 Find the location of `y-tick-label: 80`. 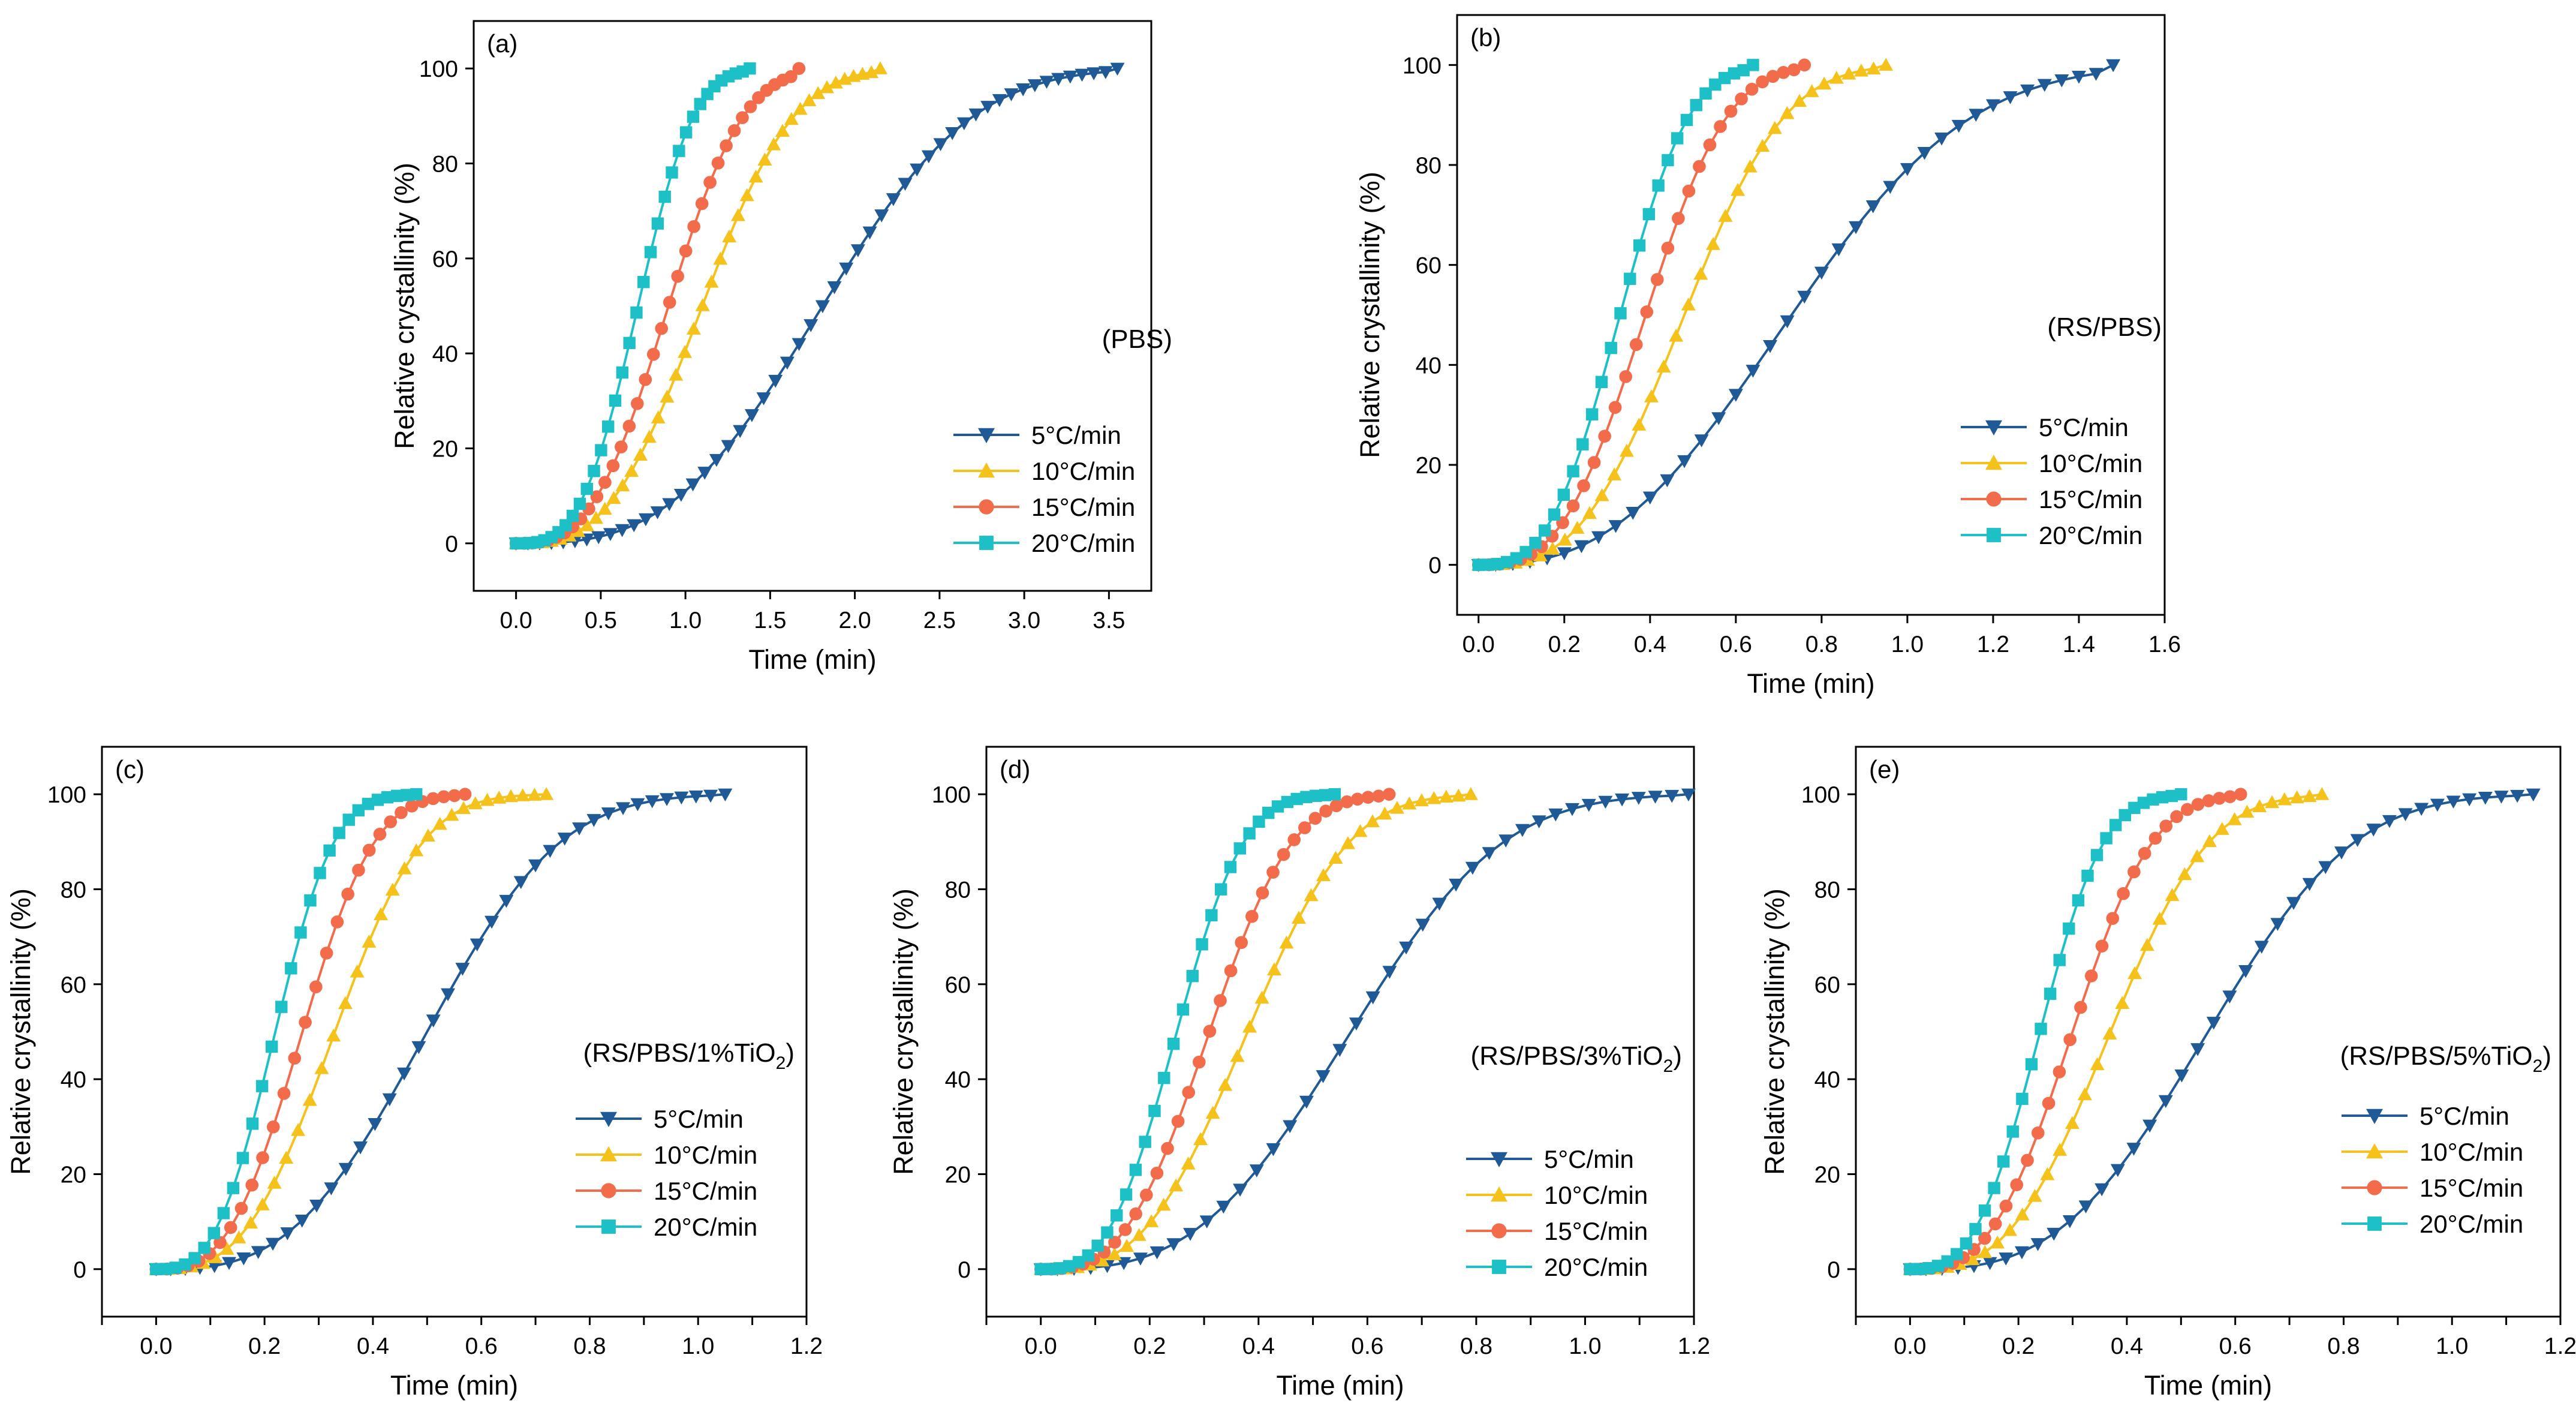

y-tick-label: 80 is located at coordinates (445, 165).